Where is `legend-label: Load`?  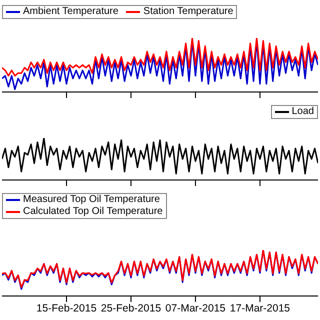
legend-label: Load is located at coordinates (303, 112).